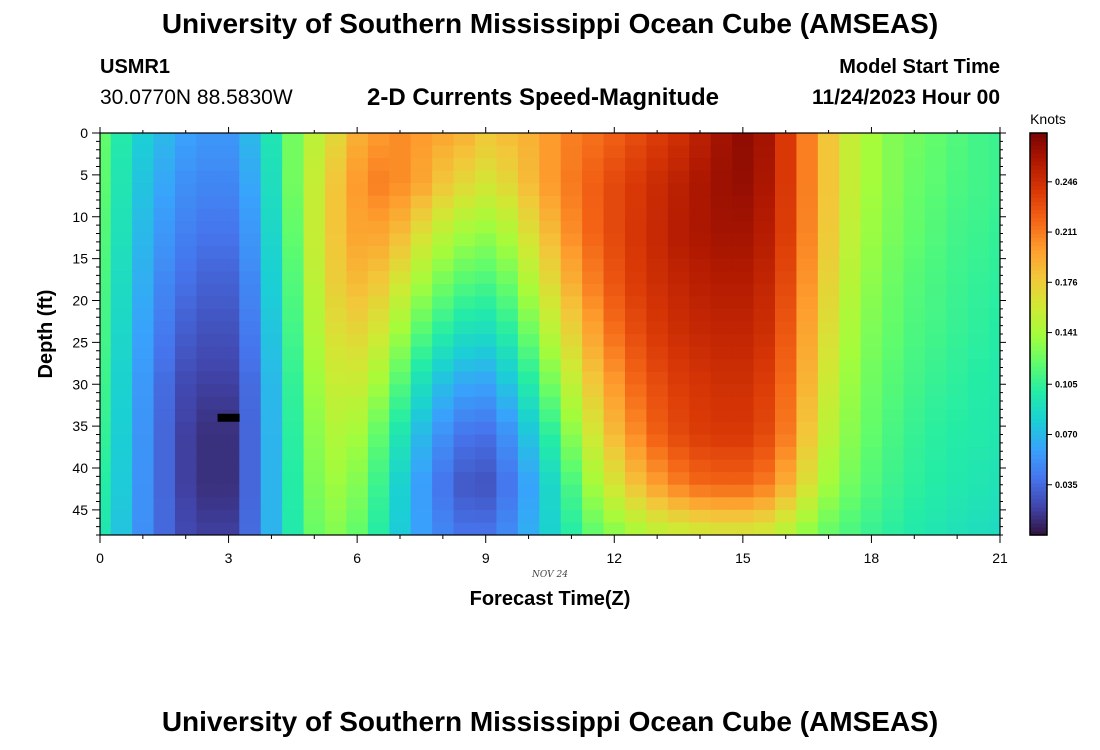 The height and width of the screenshot is (750, 1100). What do you see at coordinates (100, 558) in the screenshot?
I see `x-tick-label: 0` at bounding box center [100, 558].